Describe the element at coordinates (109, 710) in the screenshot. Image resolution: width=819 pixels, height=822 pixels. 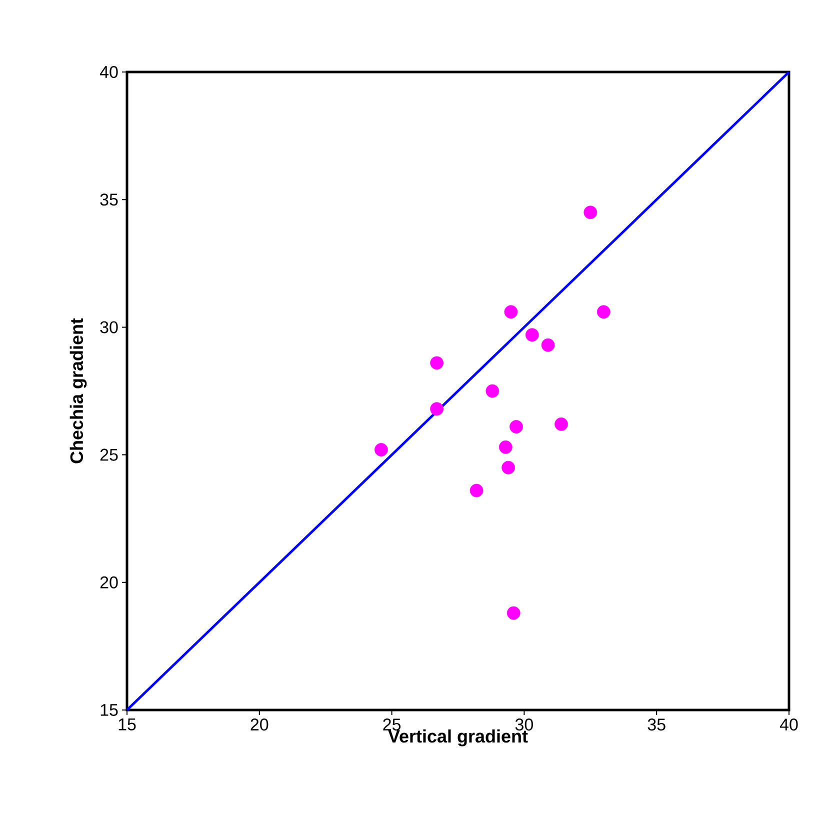
I see `y-tick-label: 15` at that location.